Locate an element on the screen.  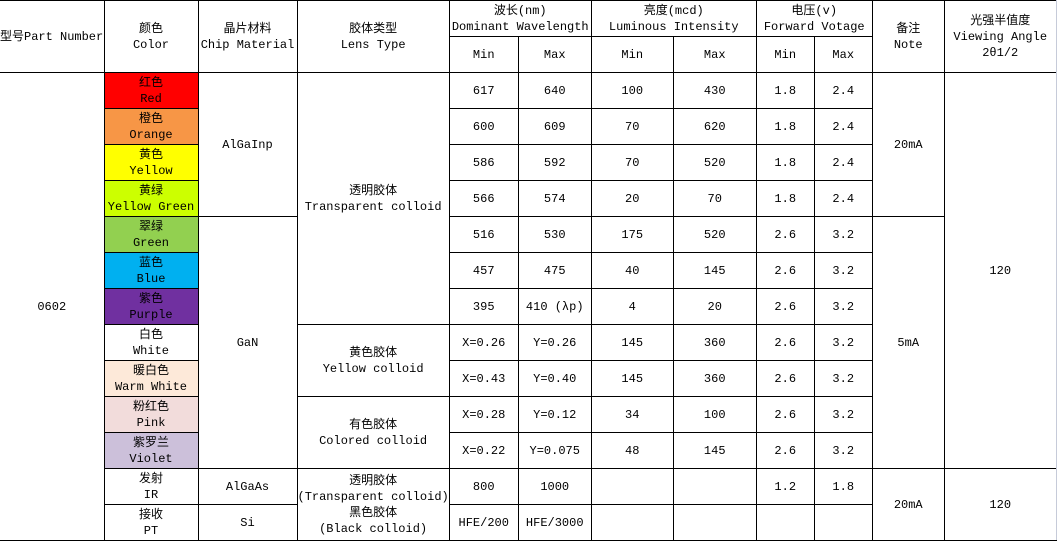
wl-min-cell: X=0.26 is located at coordinates (483, 342).